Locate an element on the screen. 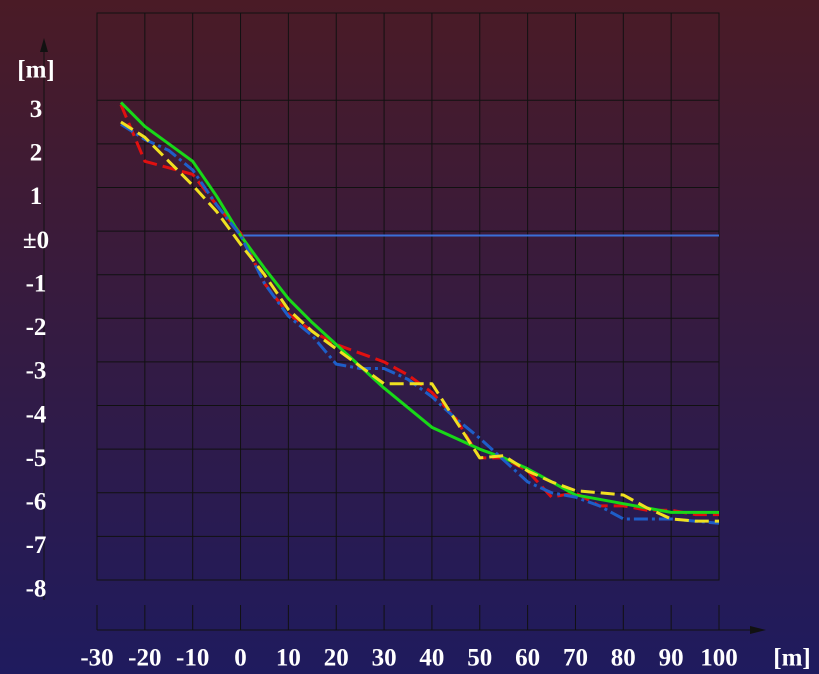 The height and width of the screenshot is (674, 819). y-tick-label: ±0 is located at coordinates (36, 240).